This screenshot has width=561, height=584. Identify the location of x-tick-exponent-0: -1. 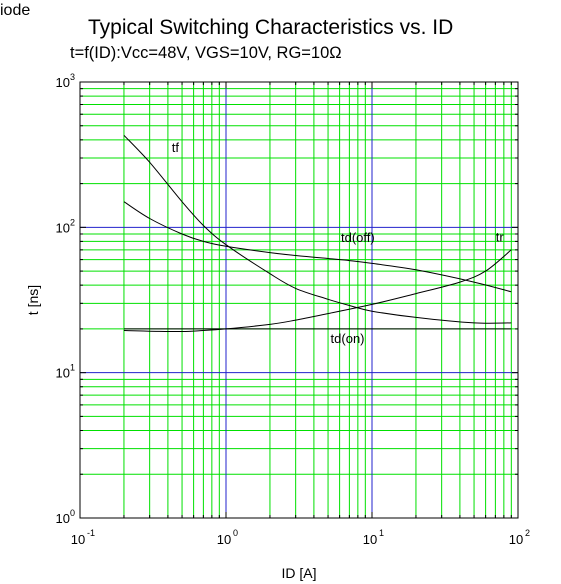
(91, 533).